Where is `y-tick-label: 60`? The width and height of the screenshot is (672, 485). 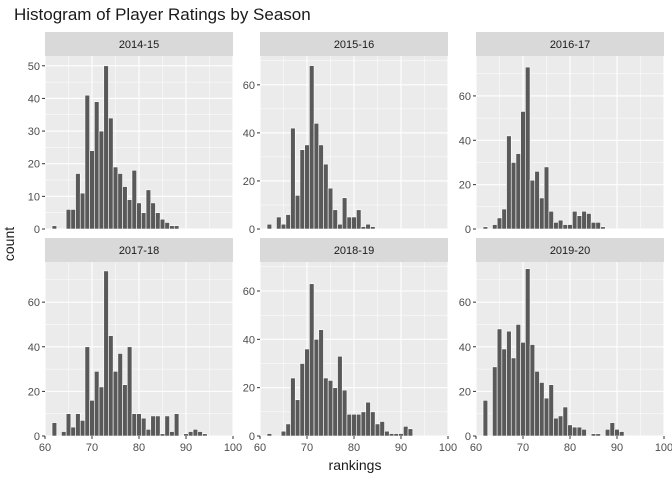
y-tick-label: 60 is located at coordinates (34, 303).